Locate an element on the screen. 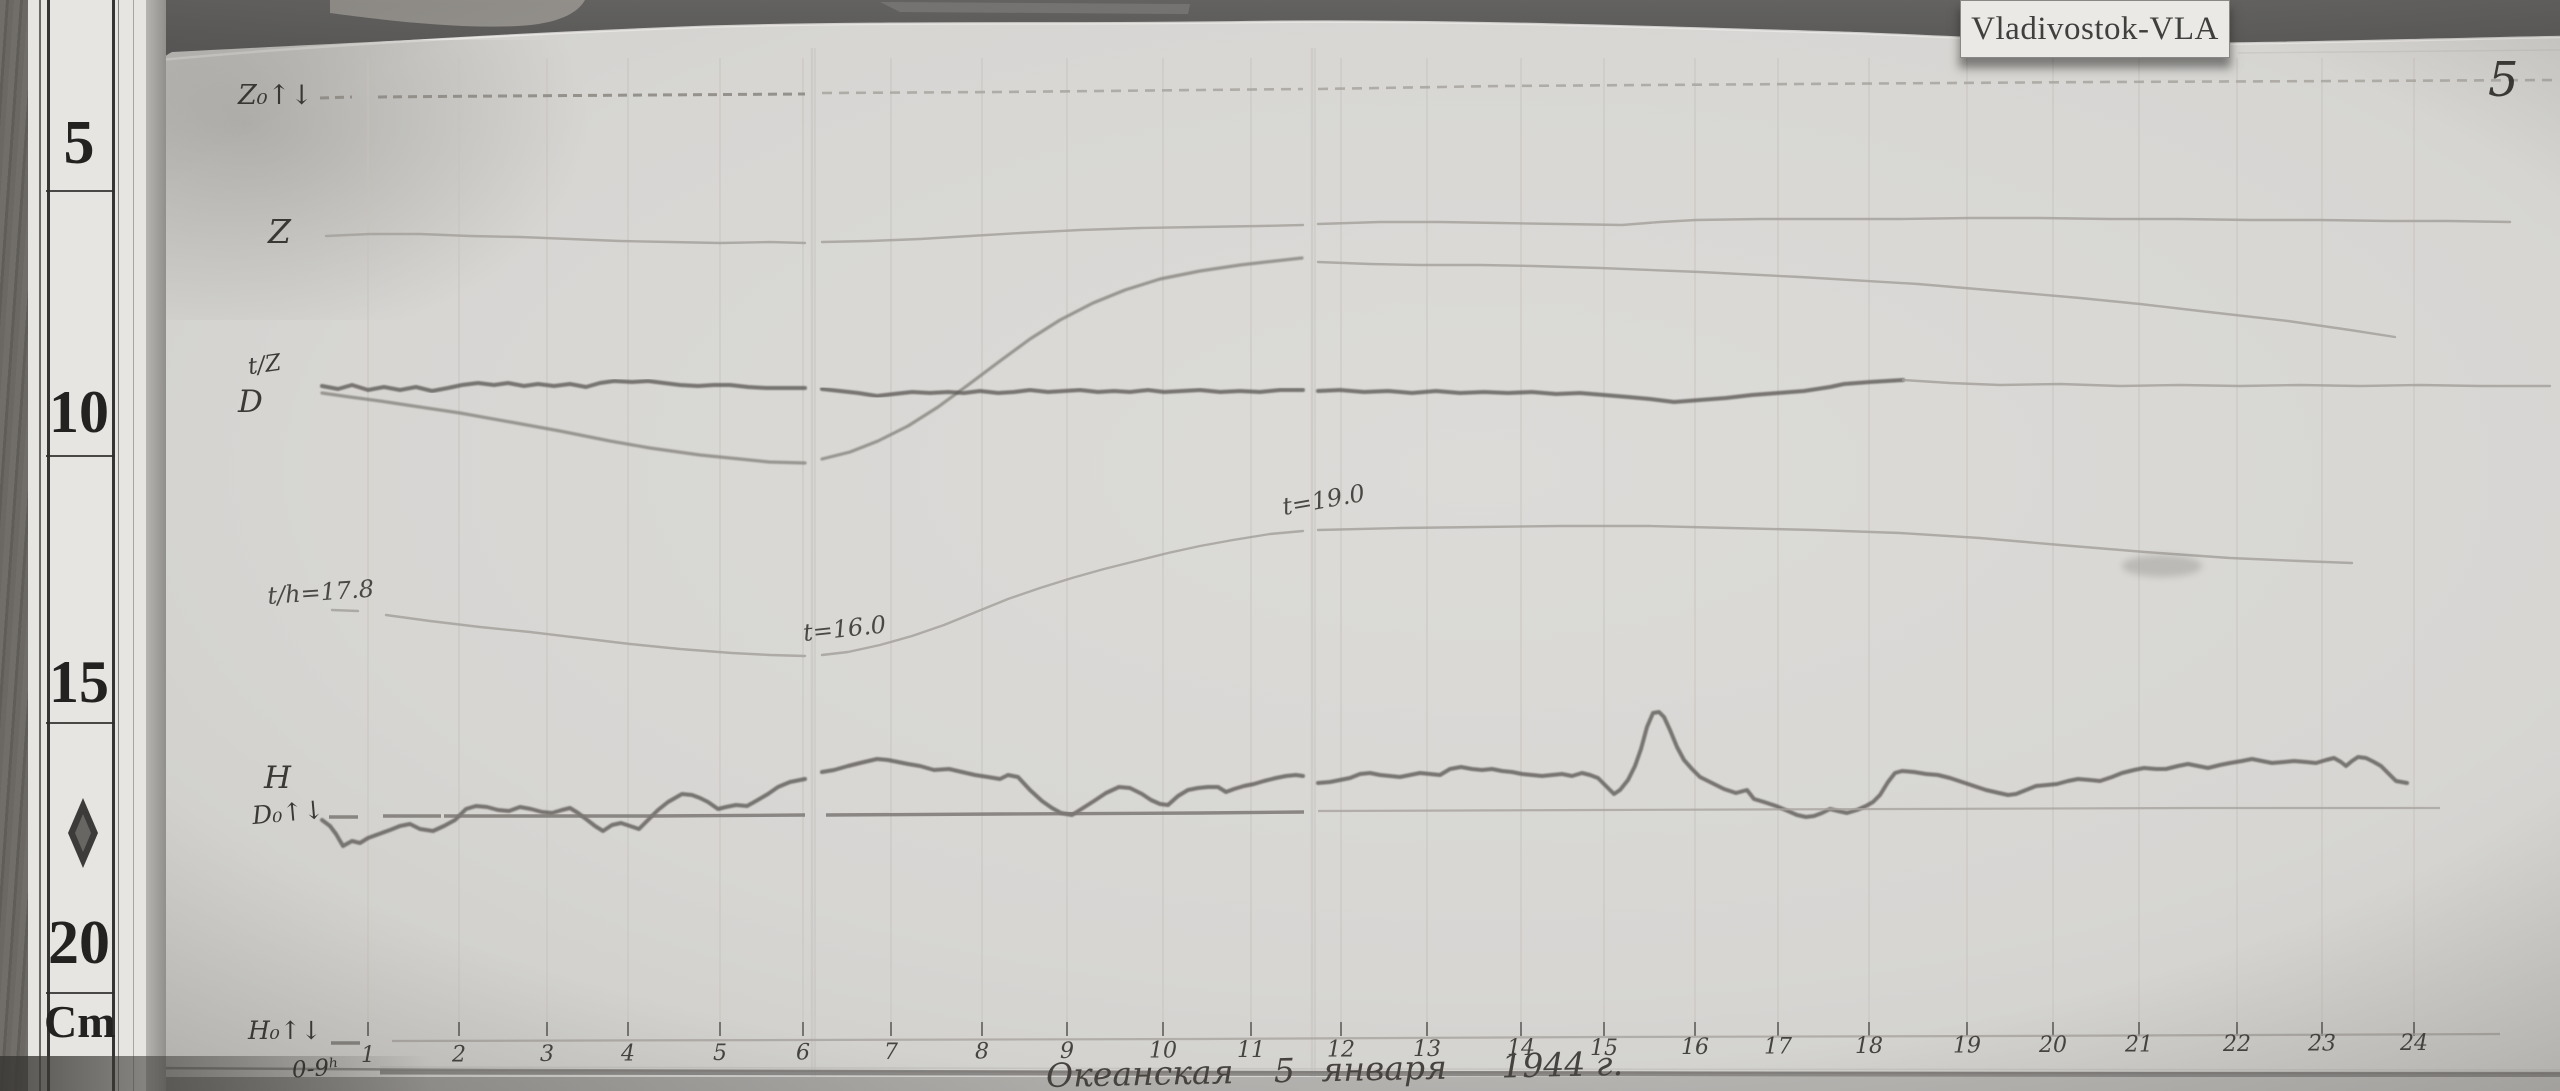 The height and width of the screenshot is (1091, 2560). hour-label-4: 4 is located at coordinates (627, 1053).